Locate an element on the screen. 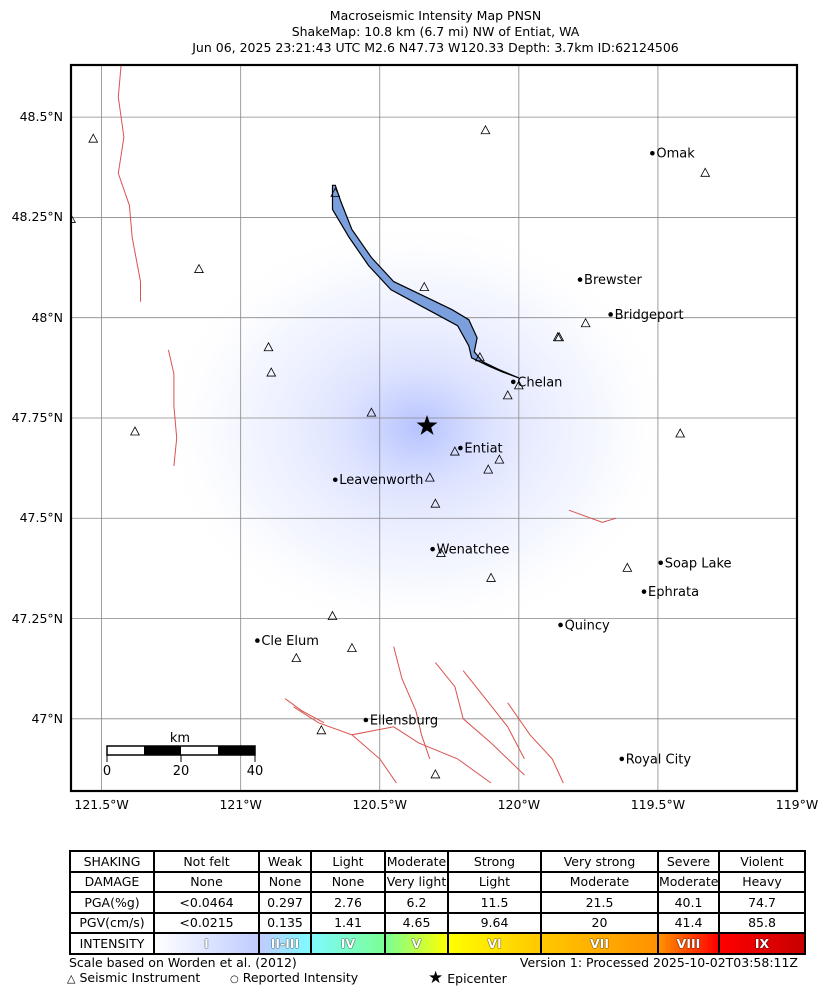 This screenshot has height=1004, width=819. legend-cell: 1.41 is located at coordinates (348, 922).